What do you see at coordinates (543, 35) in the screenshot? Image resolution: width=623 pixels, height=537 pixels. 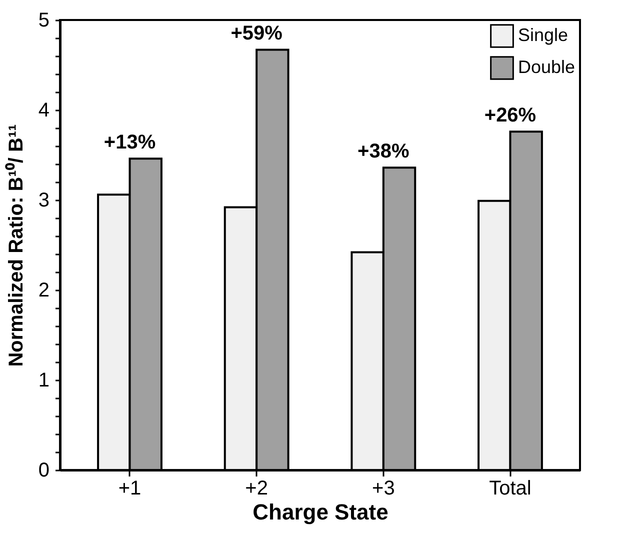 I see `legend-label: Single` at bounding box center [543, 35].